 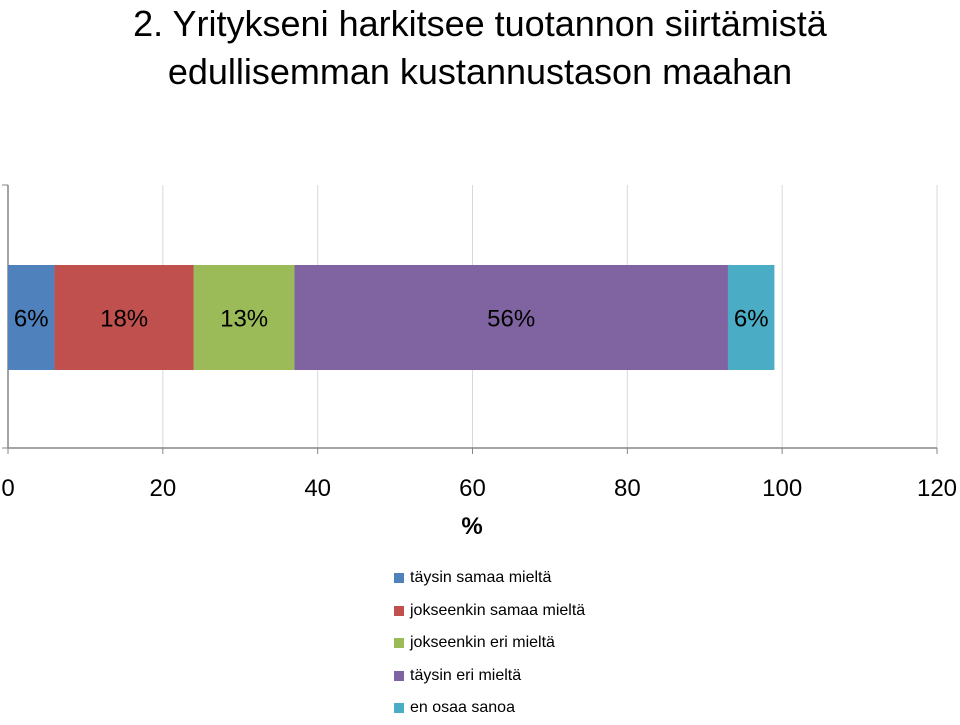 I want to click on legend-label: täysin eri mieltä, so click(x=466, y=675).